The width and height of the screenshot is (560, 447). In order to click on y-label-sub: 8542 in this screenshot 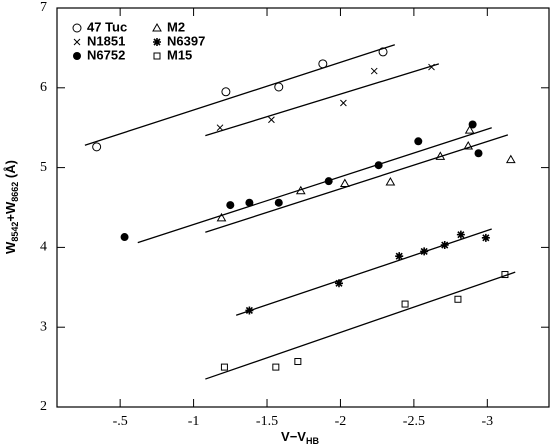, I will do `click(15, 232)`.